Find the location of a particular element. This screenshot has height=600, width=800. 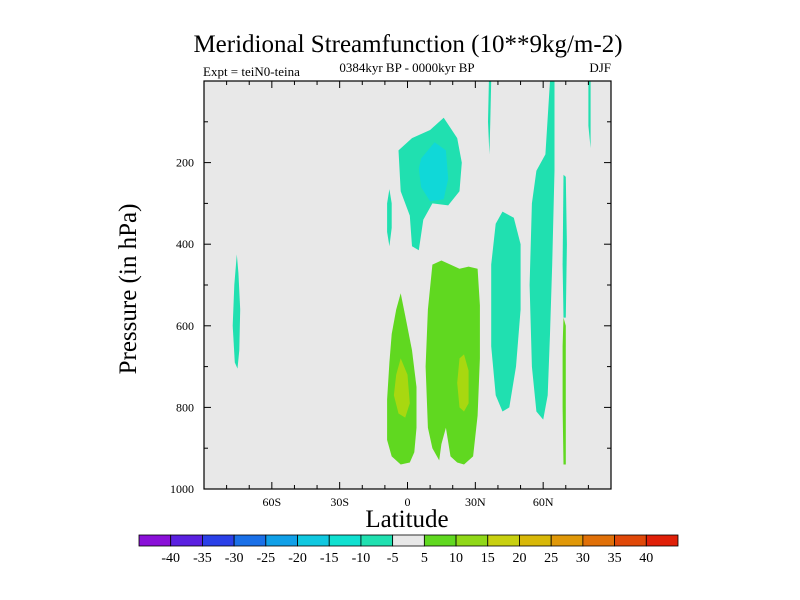

chart-title: Meridional Streamfunction (10**9kg/m-2) is located at coordinates (407, 44).